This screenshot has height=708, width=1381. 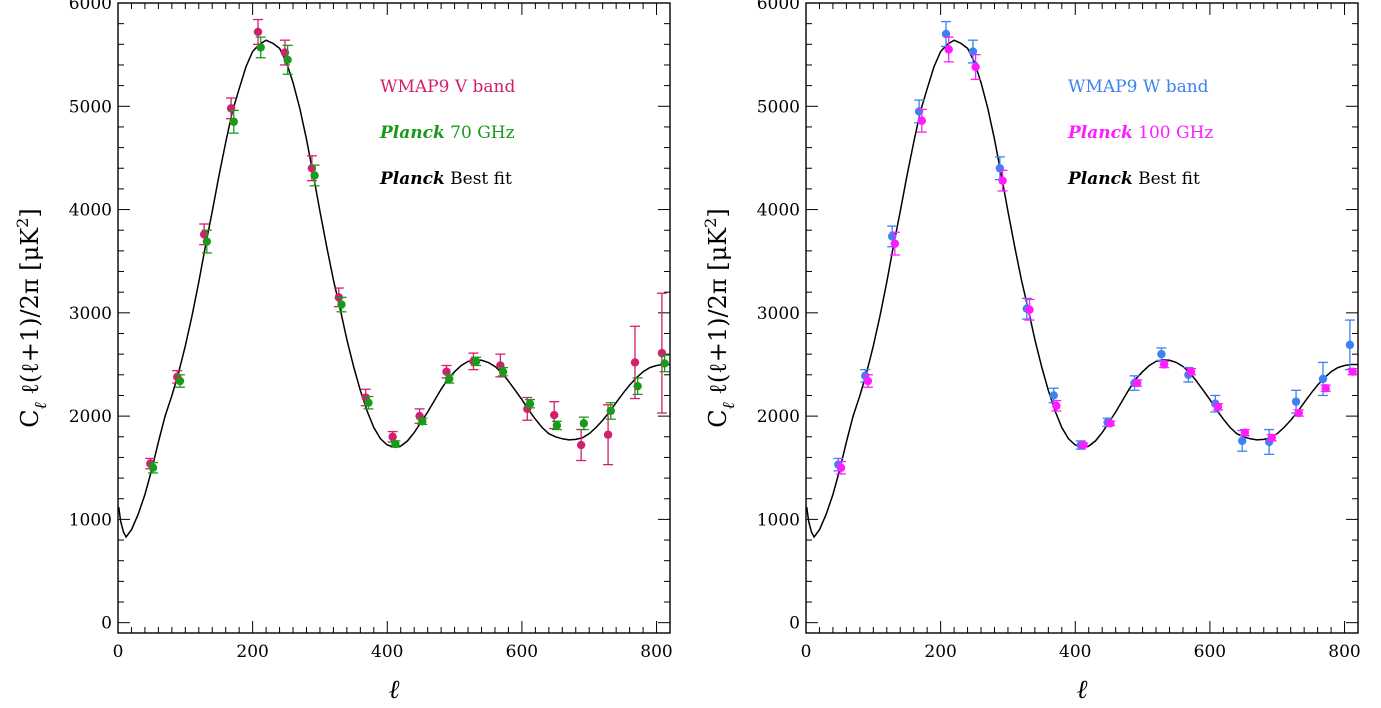 I want to click on legend-entry: WMAP9 V band, so click(x=447, y=87).